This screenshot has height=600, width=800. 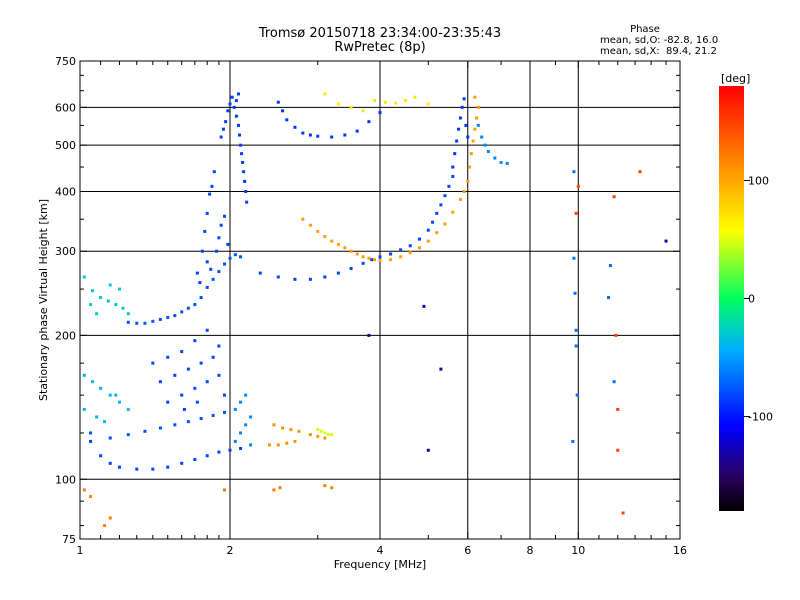 I want to click on x-tick-label: 10, so click(x=578, y=550).